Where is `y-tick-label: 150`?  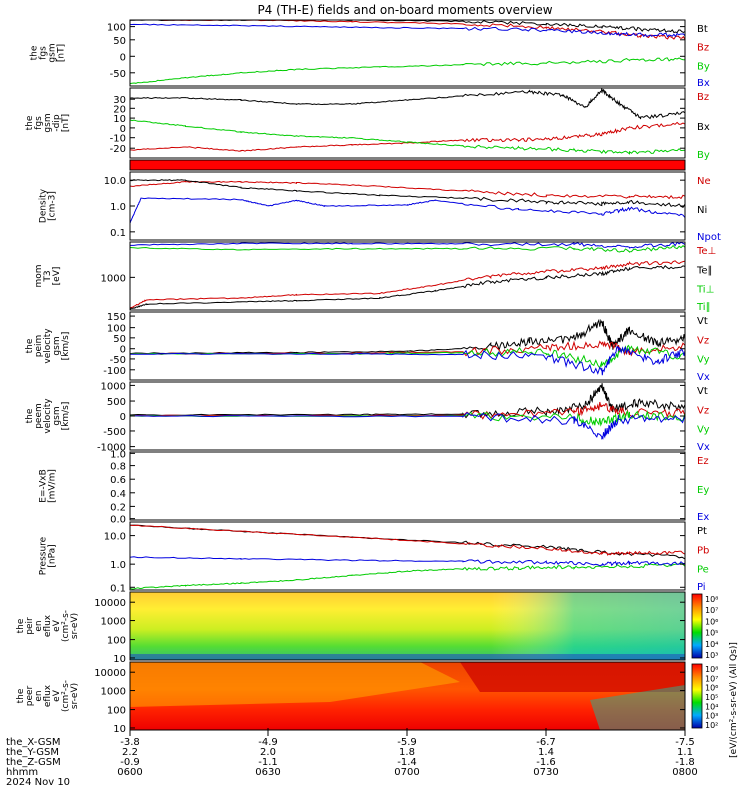 y-tick-label: 150 is located at coordinates (116, 317).